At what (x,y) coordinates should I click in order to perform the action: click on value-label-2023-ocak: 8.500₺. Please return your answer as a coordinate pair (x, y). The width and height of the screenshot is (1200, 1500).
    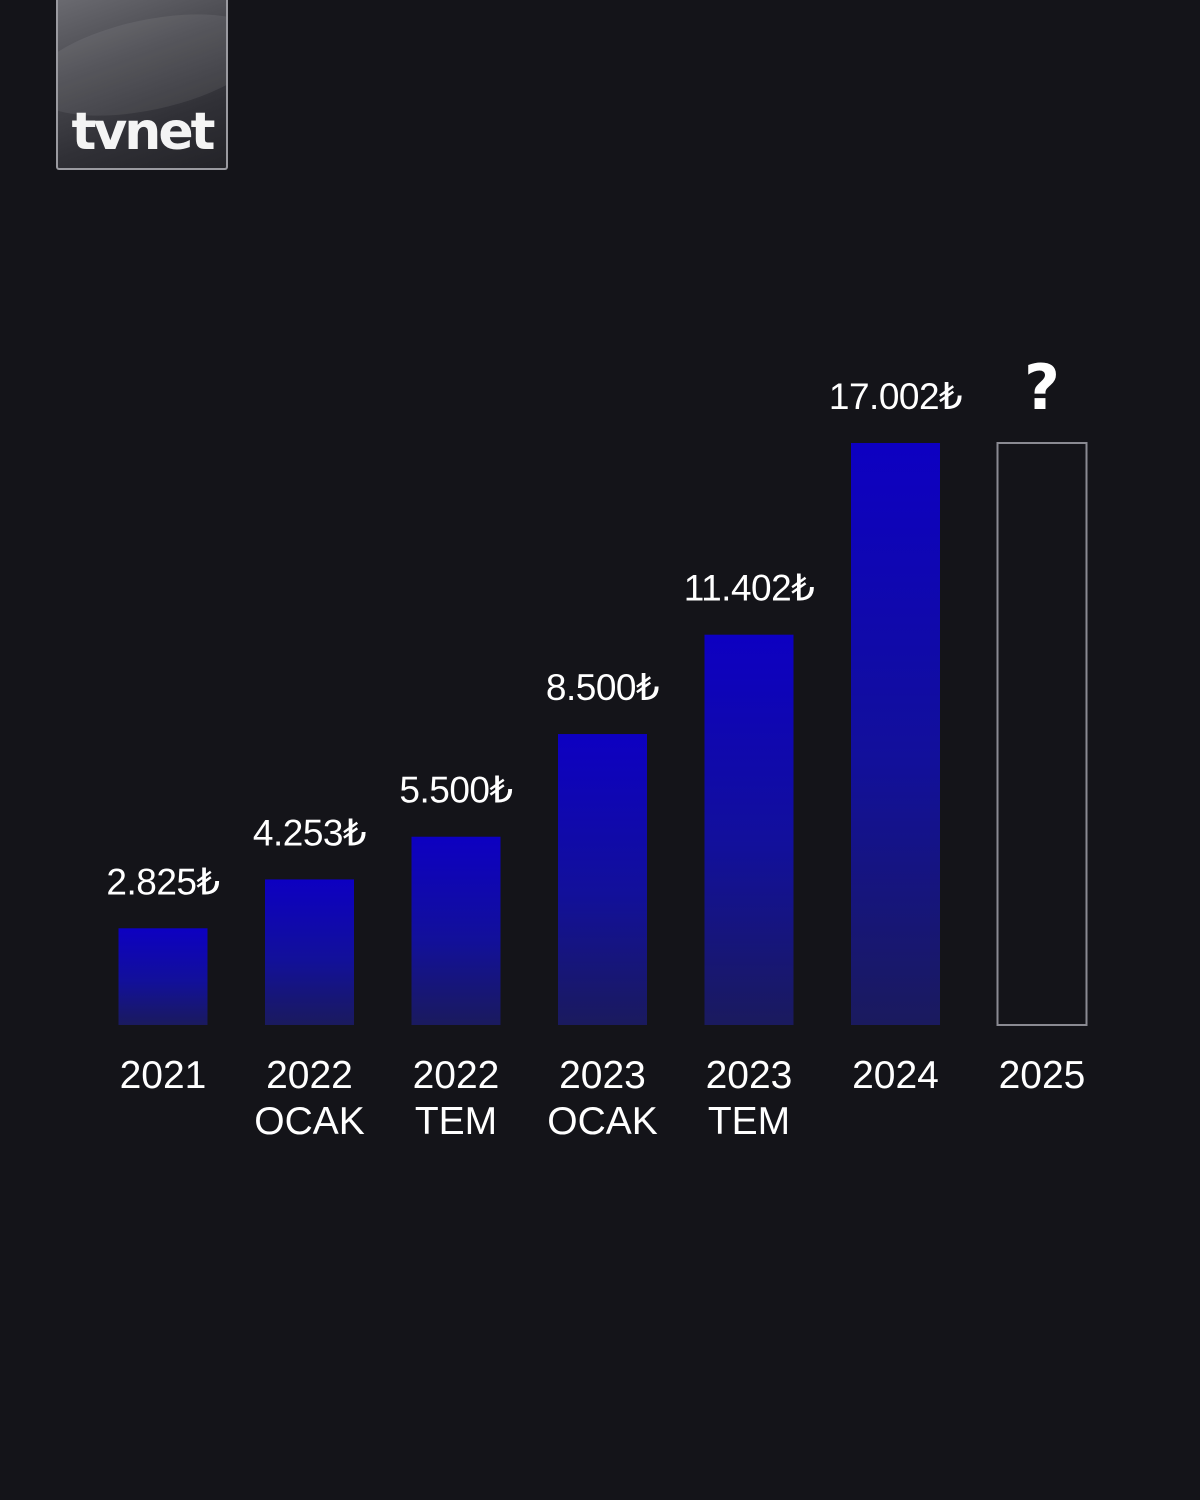
    Looking at the image, I should click on (602, 687).